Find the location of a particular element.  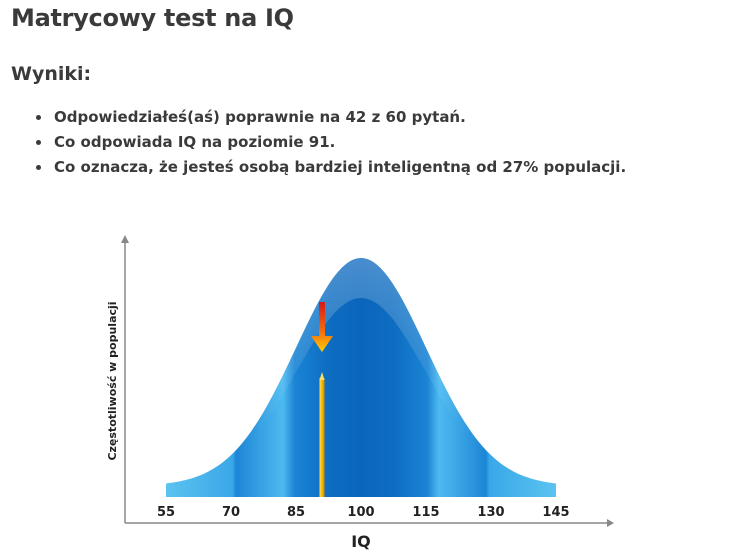

iq-marker-bar-tip is located at coordinates (322, 376).